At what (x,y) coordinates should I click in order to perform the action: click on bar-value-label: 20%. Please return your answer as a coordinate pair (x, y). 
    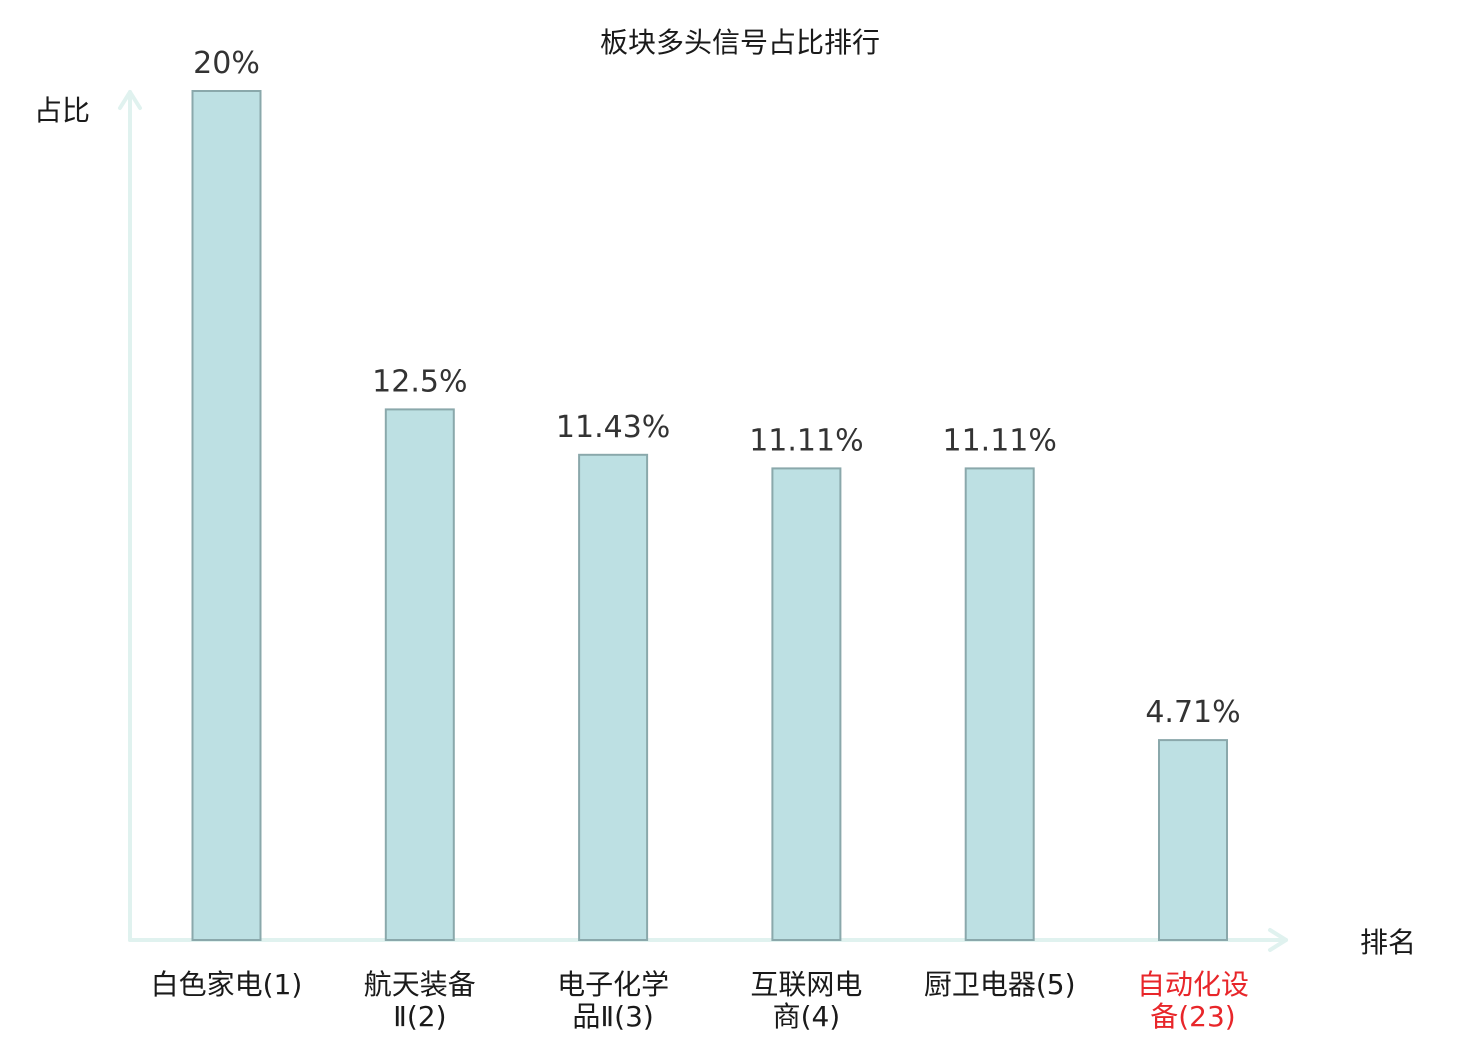
    Looking at the image, I should click on (226, 63).